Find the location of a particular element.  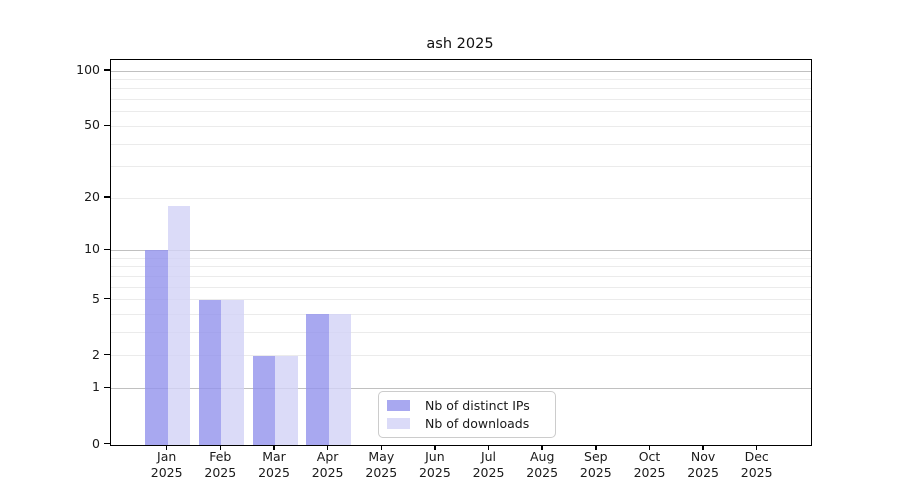

x-axis-tick-apr is located at coordinates (327, 447).